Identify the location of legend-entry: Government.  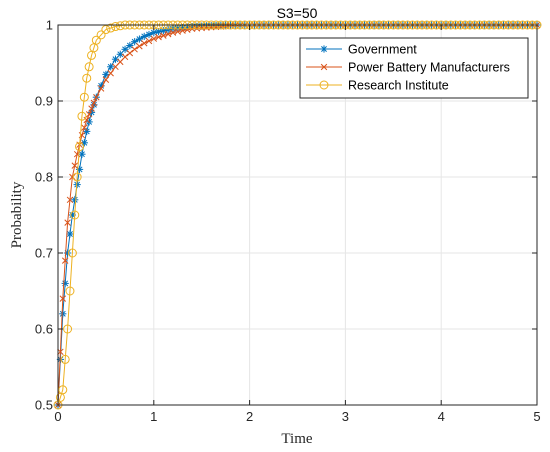
(361, 50).